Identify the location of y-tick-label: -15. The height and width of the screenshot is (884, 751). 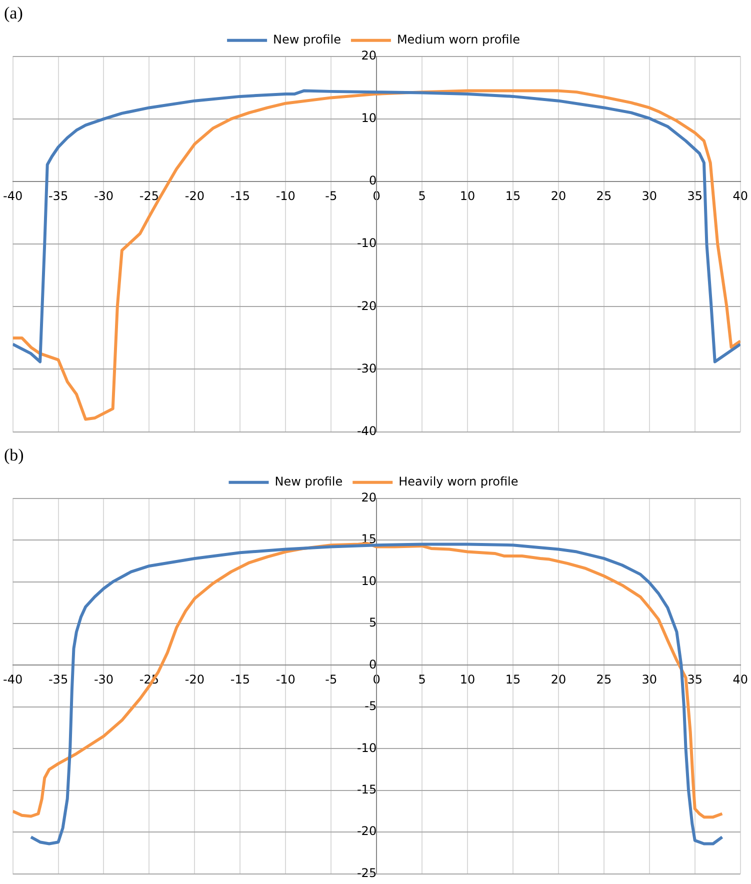
(366, 789).